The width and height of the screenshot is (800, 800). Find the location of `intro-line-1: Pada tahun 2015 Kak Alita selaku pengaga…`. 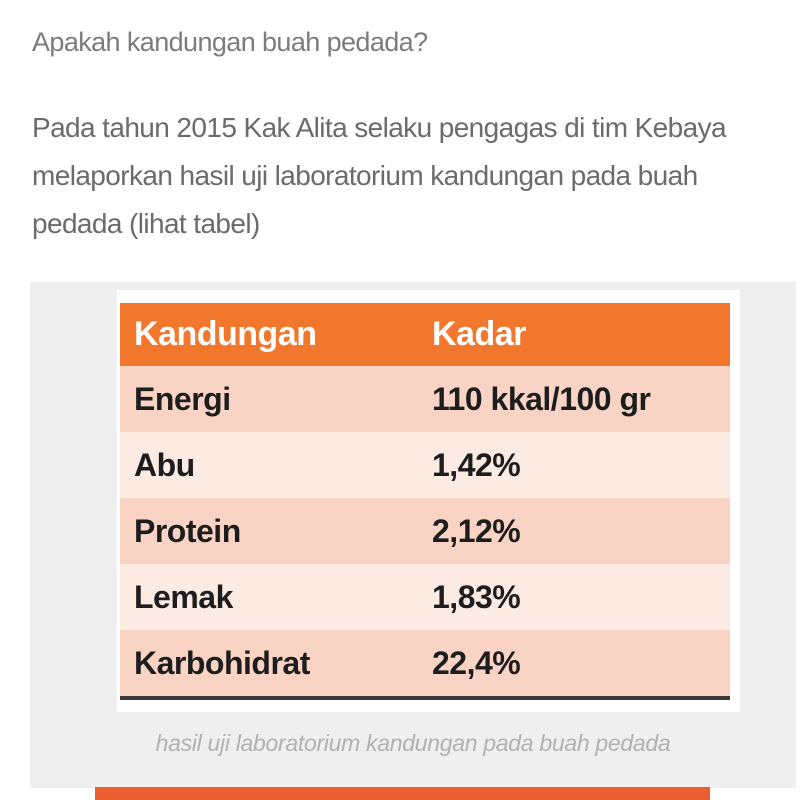

intro-line-1: Pada tahun 2015 Kak Alita selaku pengaga… is located at coordinates (379, 127).